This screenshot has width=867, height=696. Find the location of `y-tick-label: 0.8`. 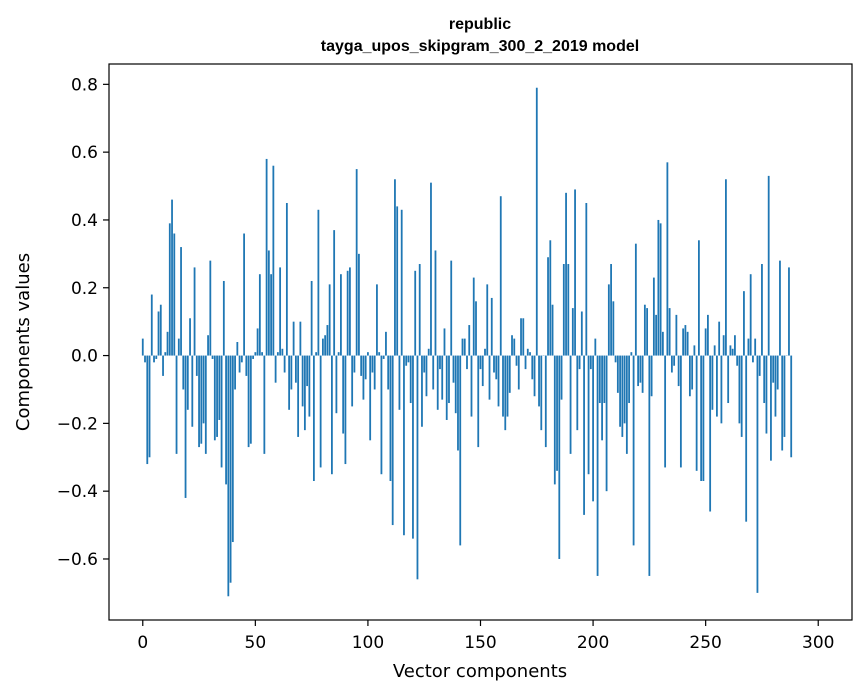

y-tick-label: 0.8 is located at coordinates (84, 85).